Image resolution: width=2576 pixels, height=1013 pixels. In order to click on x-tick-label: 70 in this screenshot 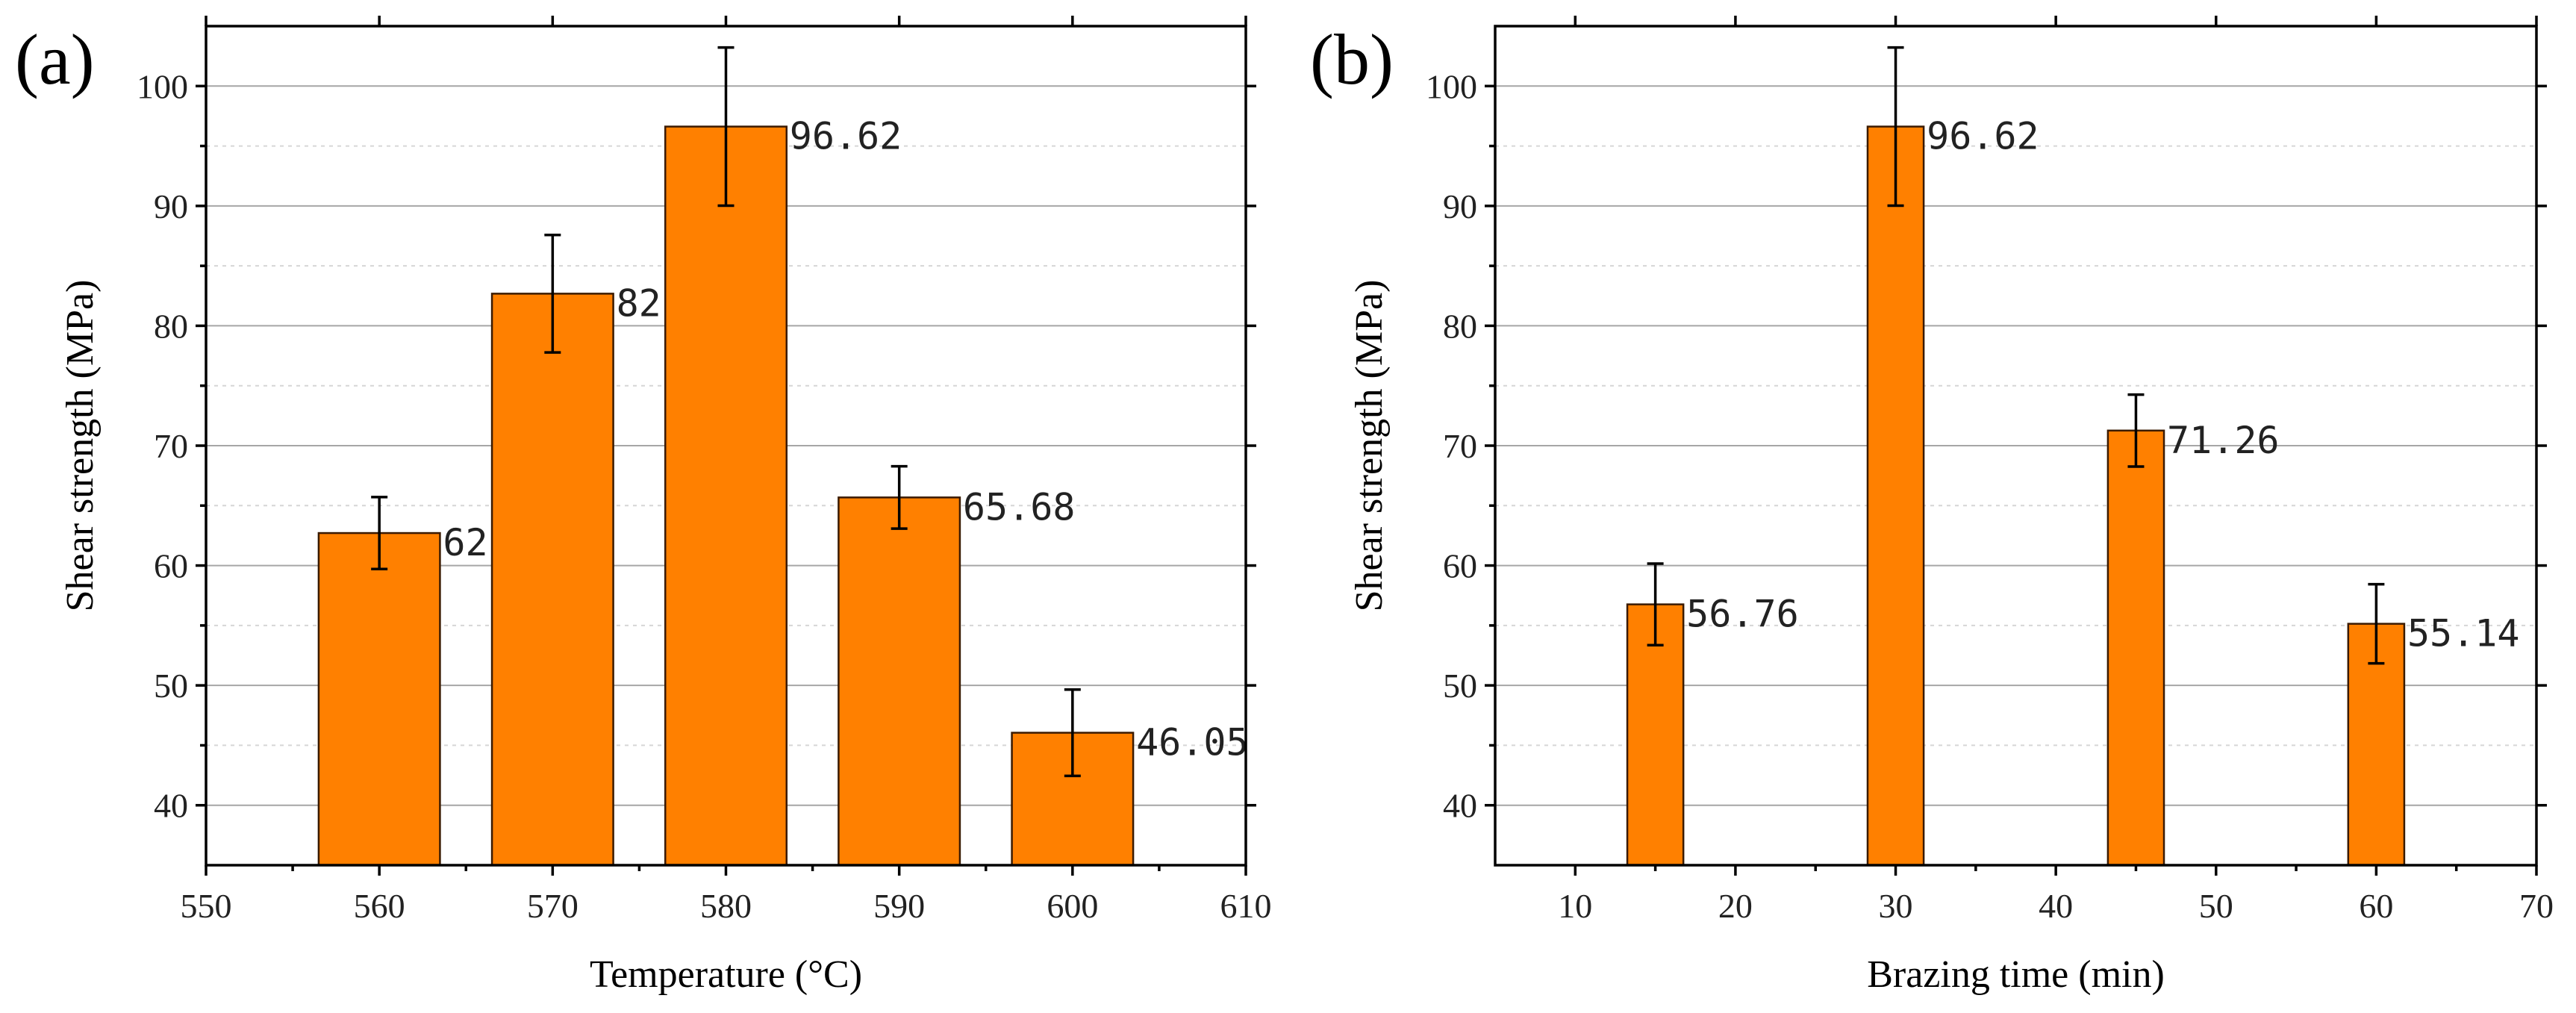, I will do `click(2536, 906)`.